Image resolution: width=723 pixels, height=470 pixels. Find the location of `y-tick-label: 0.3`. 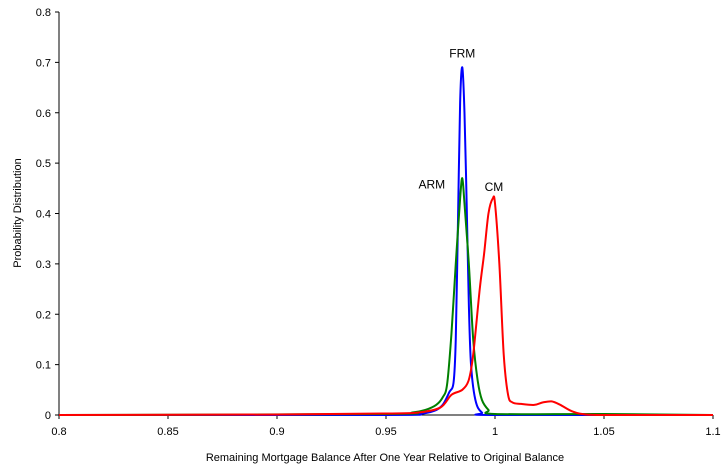

y-tick-label: 0.3 is located at coordinates (43, 265).